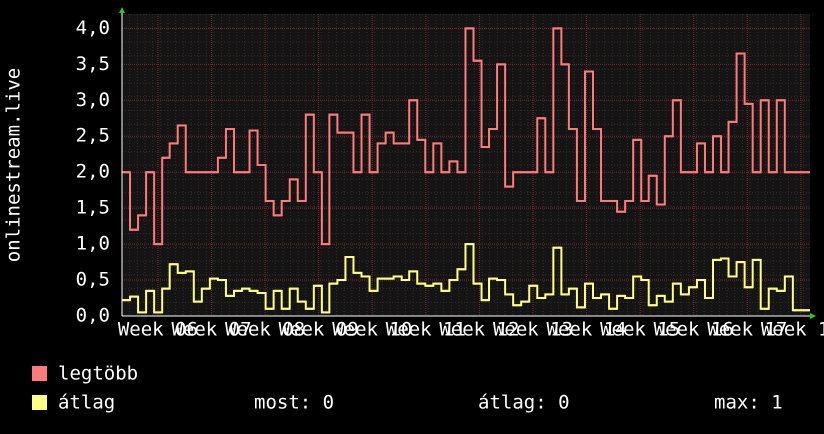 The width and height of the screenshot is (824, 434). Describe the element at coordinates (93, 208) in the screenshot. I see `y-tick-label: 1,5` at that location.